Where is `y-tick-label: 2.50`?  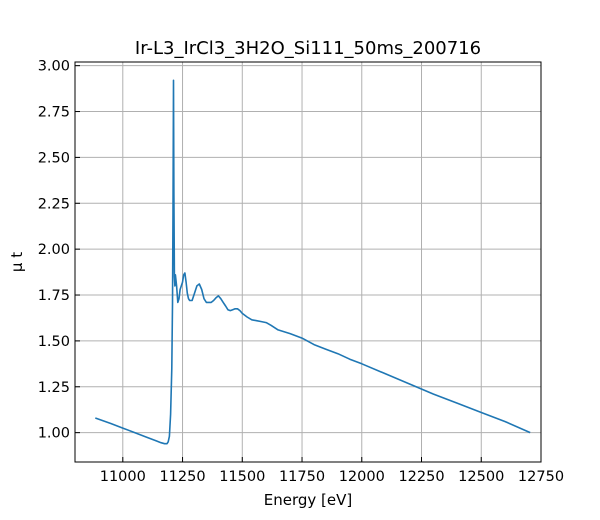
y-tick-label: 2.50 is located at coordinates (54, 158).